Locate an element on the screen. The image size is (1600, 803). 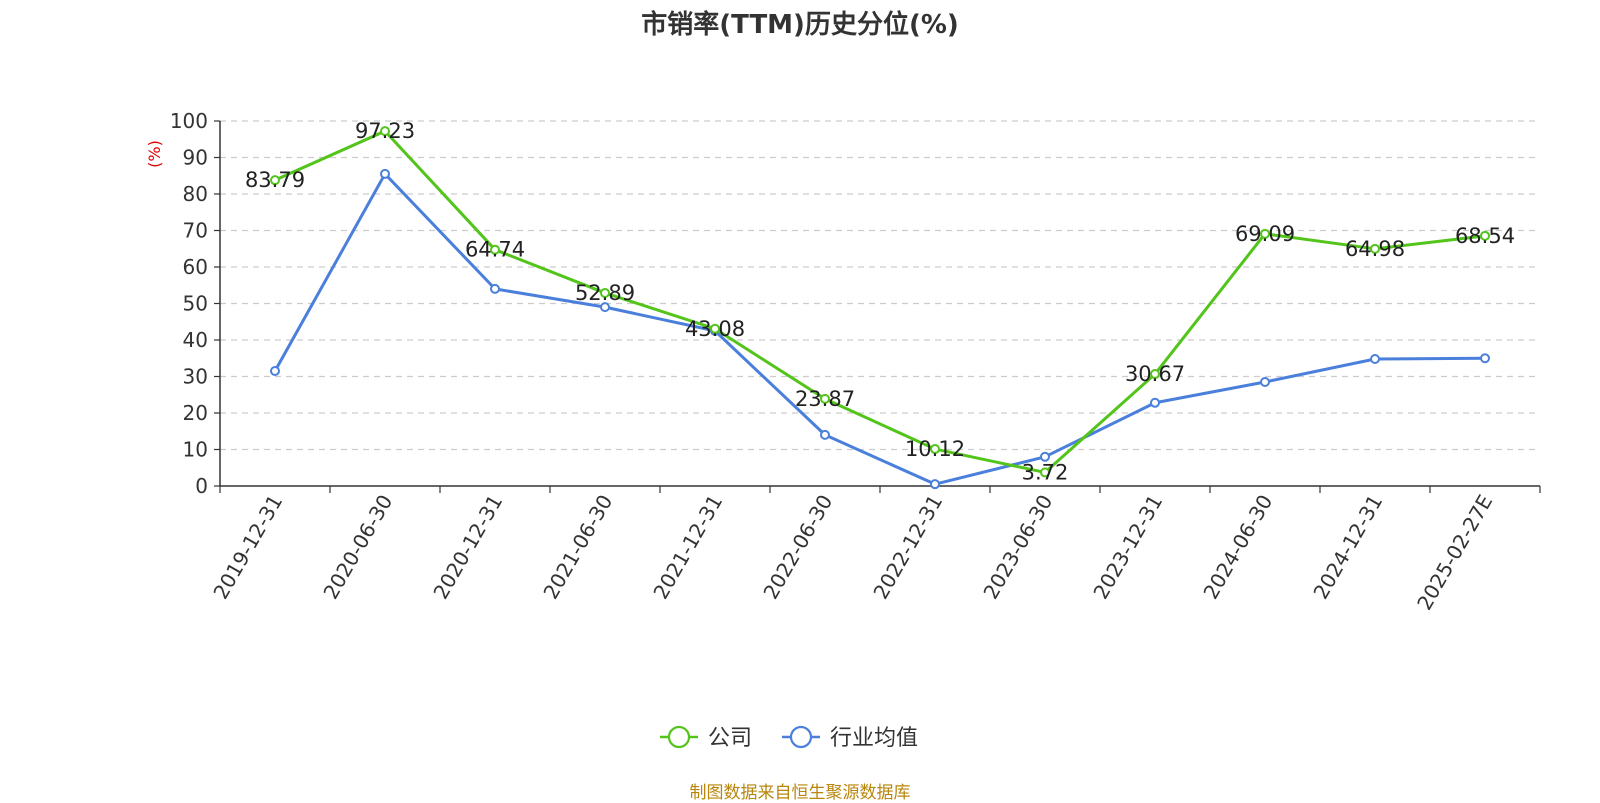
data-label: 30.67 is located at coordinates (1155, 374).